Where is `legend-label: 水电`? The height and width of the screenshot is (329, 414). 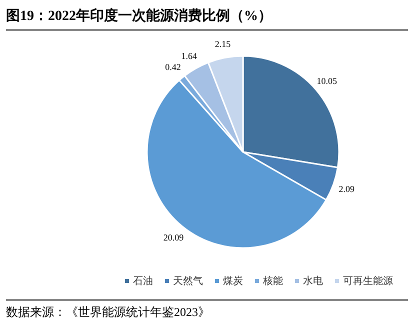 legend-label: 水电 is located at coordinates (313, 281).